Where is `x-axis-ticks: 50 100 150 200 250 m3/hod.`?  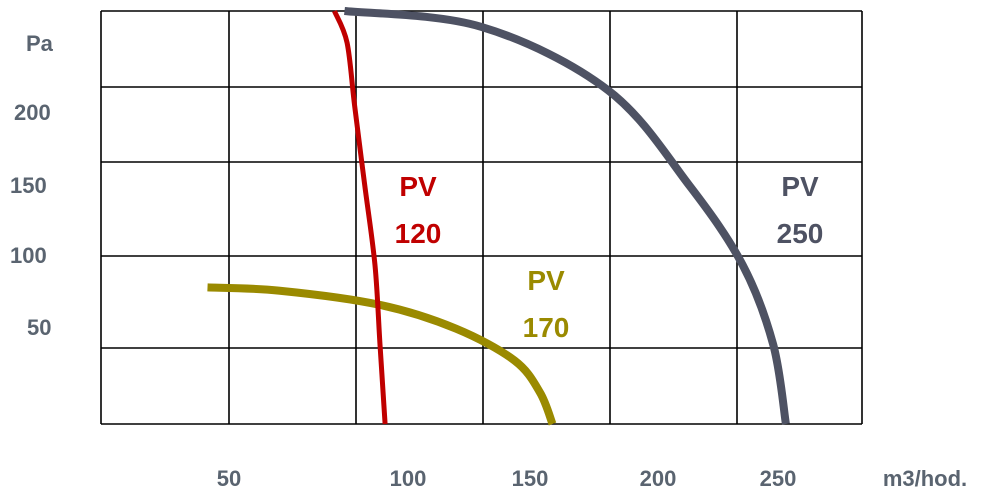 x-axis-ticks: 50 100 150 200 250 m3/hod. is located at coordinates (592, 478).